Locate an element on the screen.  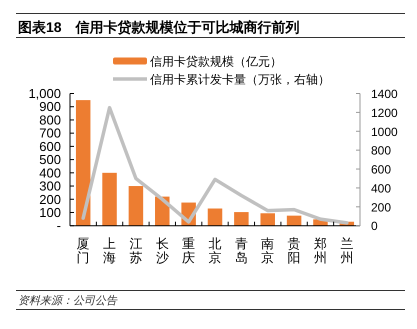
y2-tick-label: 0 is located at coordinates (374, 226).